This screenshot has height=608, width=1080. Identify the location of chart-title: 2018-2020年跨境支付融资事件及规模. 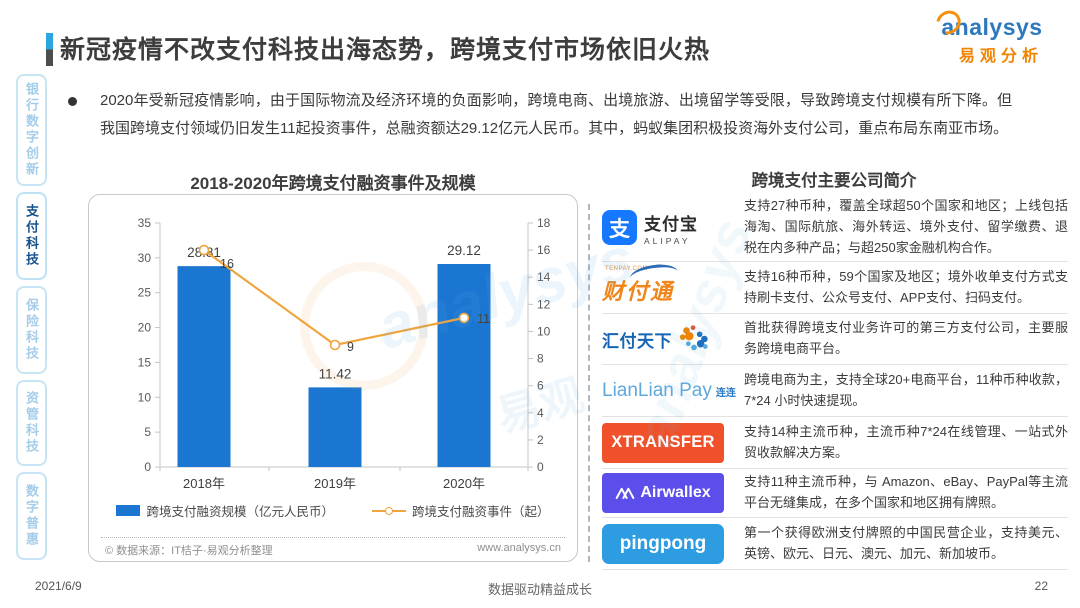
(333, 183).